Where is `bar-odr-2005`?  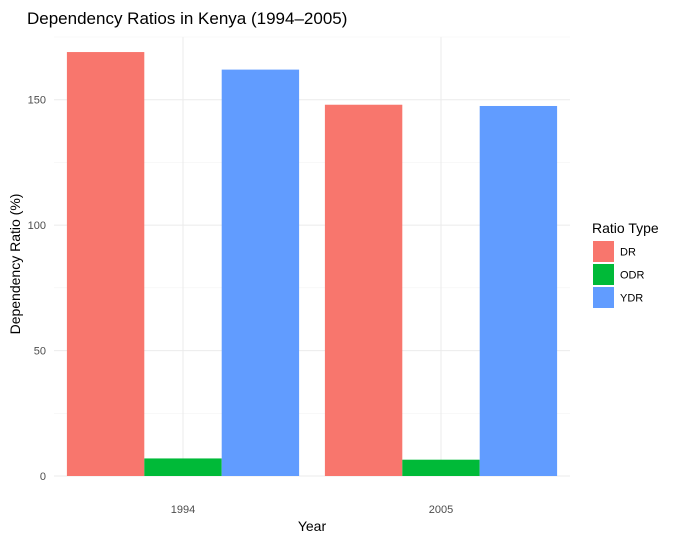
bar-odr-2005 is located at coordinates (441, 467).